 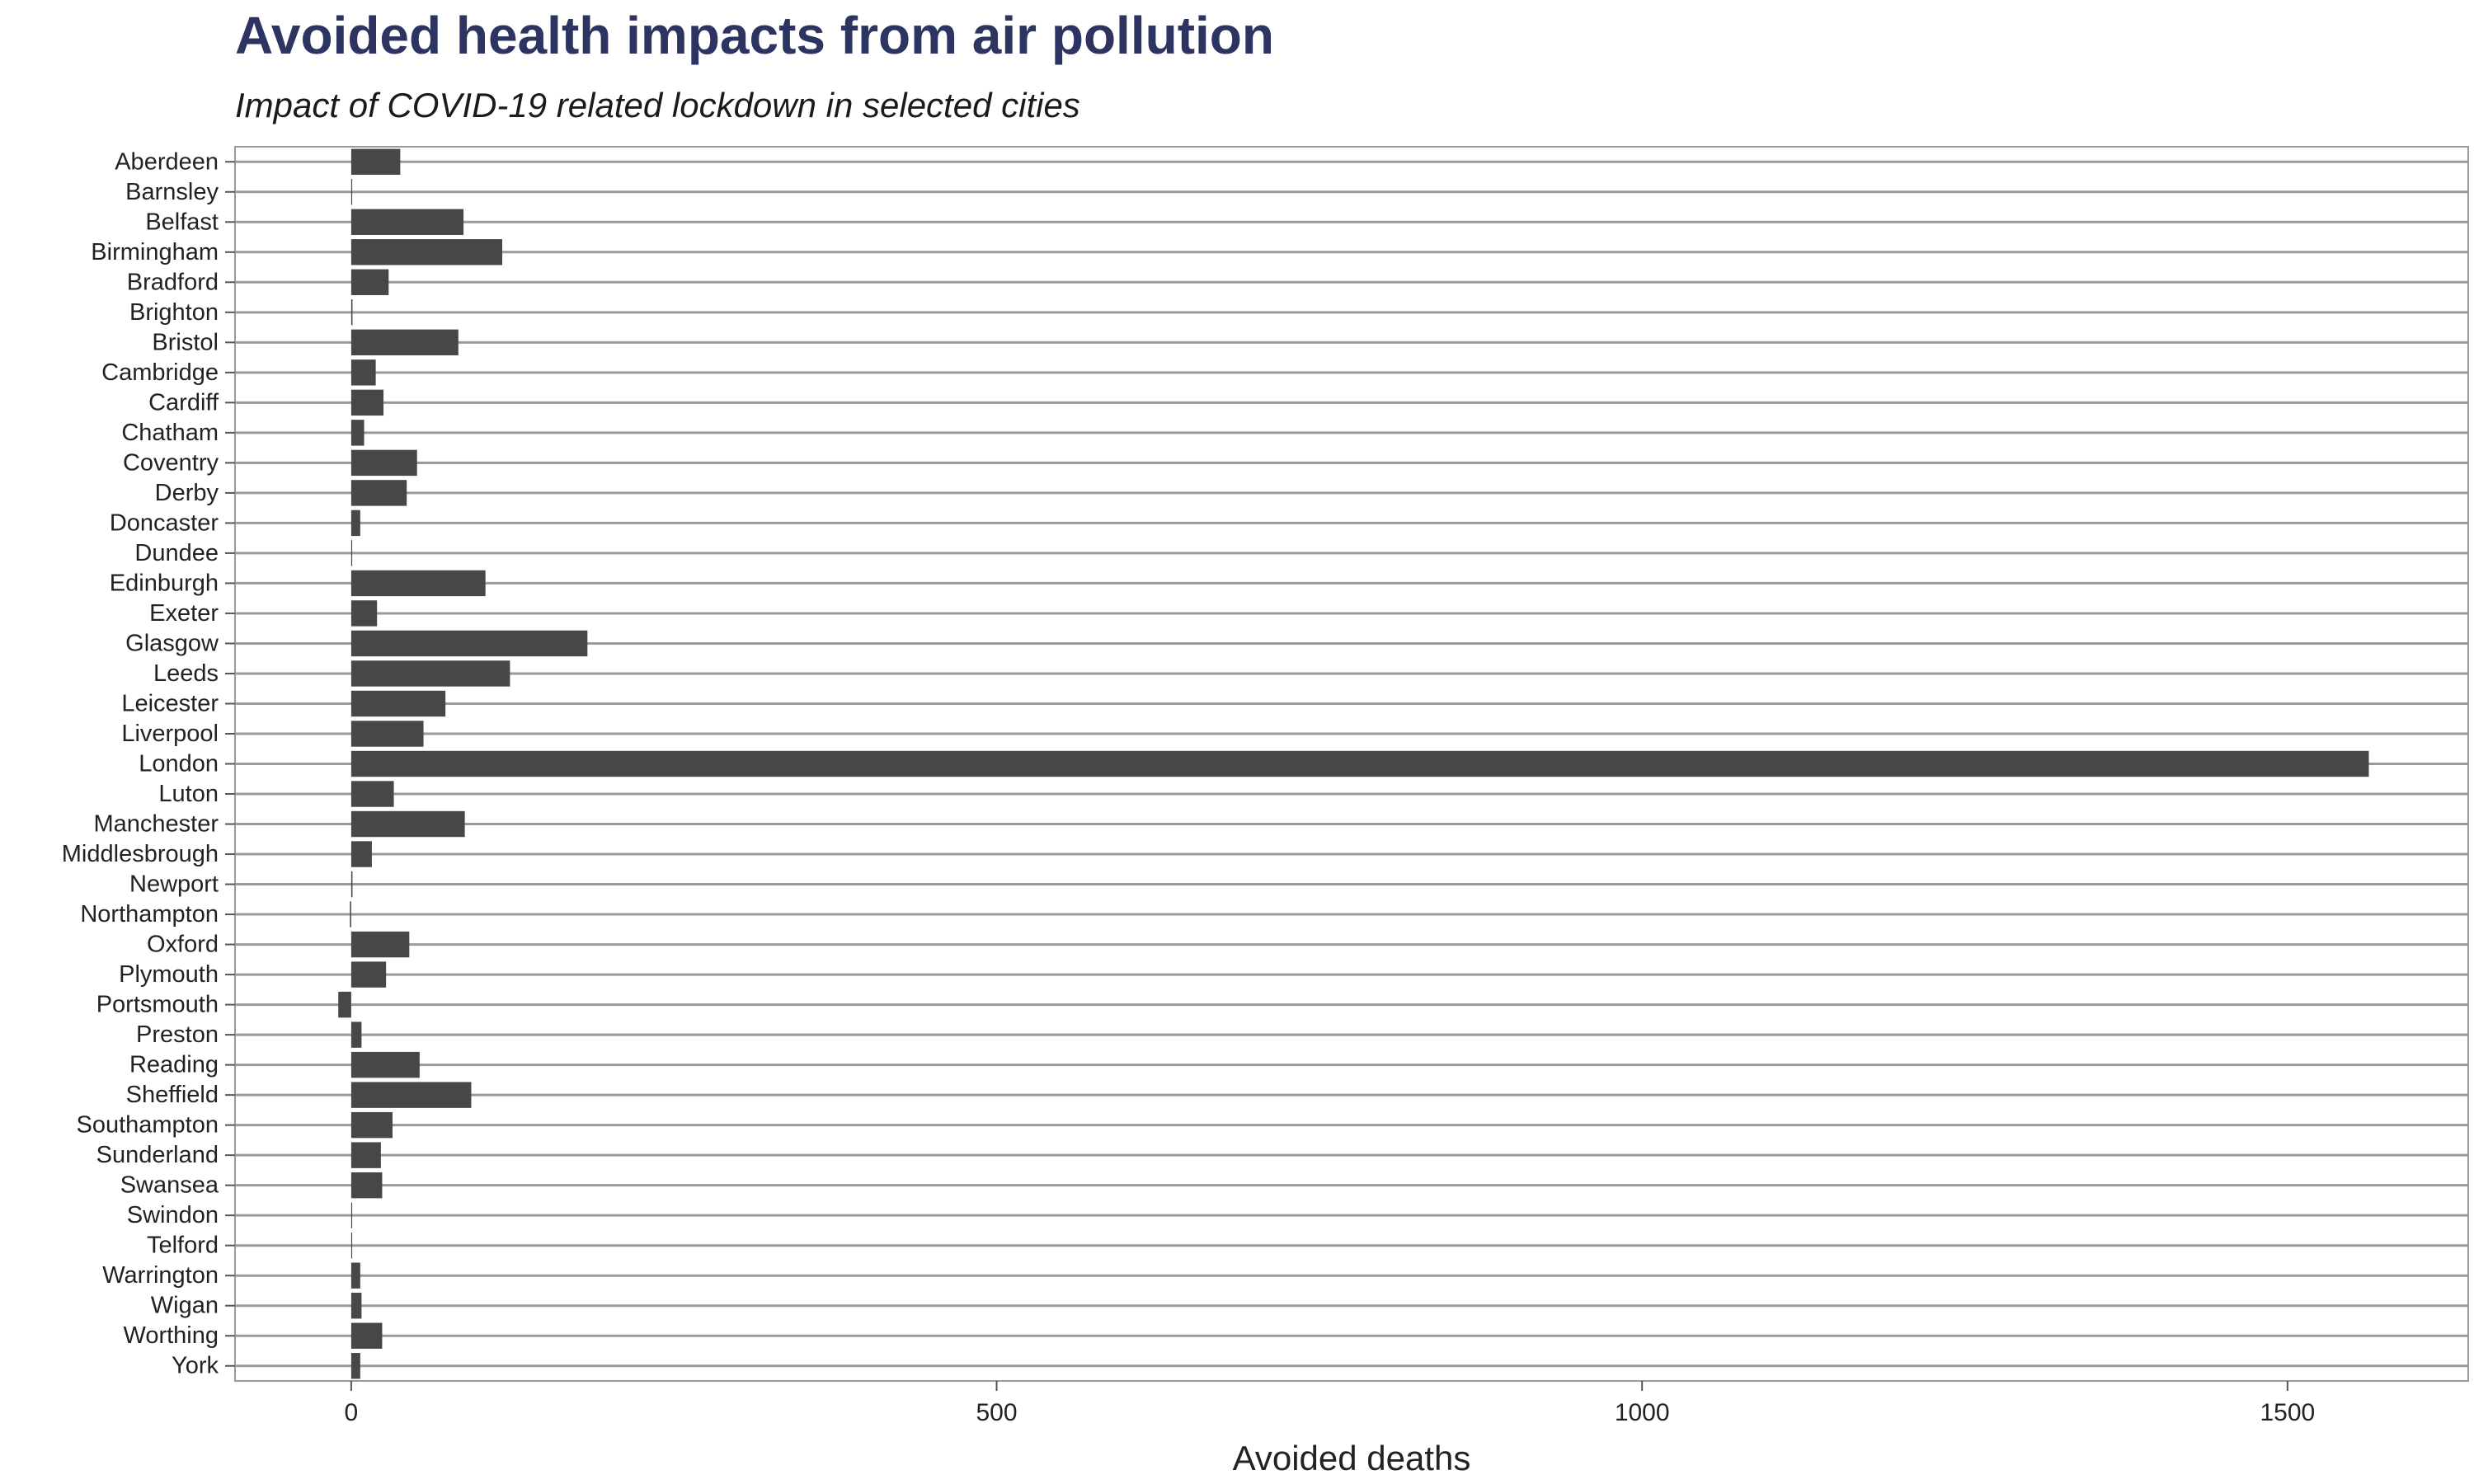 What do you see at coordinates (195, 1366) in the screenshot?
I see `y-tick-label: York` at bounding box center [195, 1366].